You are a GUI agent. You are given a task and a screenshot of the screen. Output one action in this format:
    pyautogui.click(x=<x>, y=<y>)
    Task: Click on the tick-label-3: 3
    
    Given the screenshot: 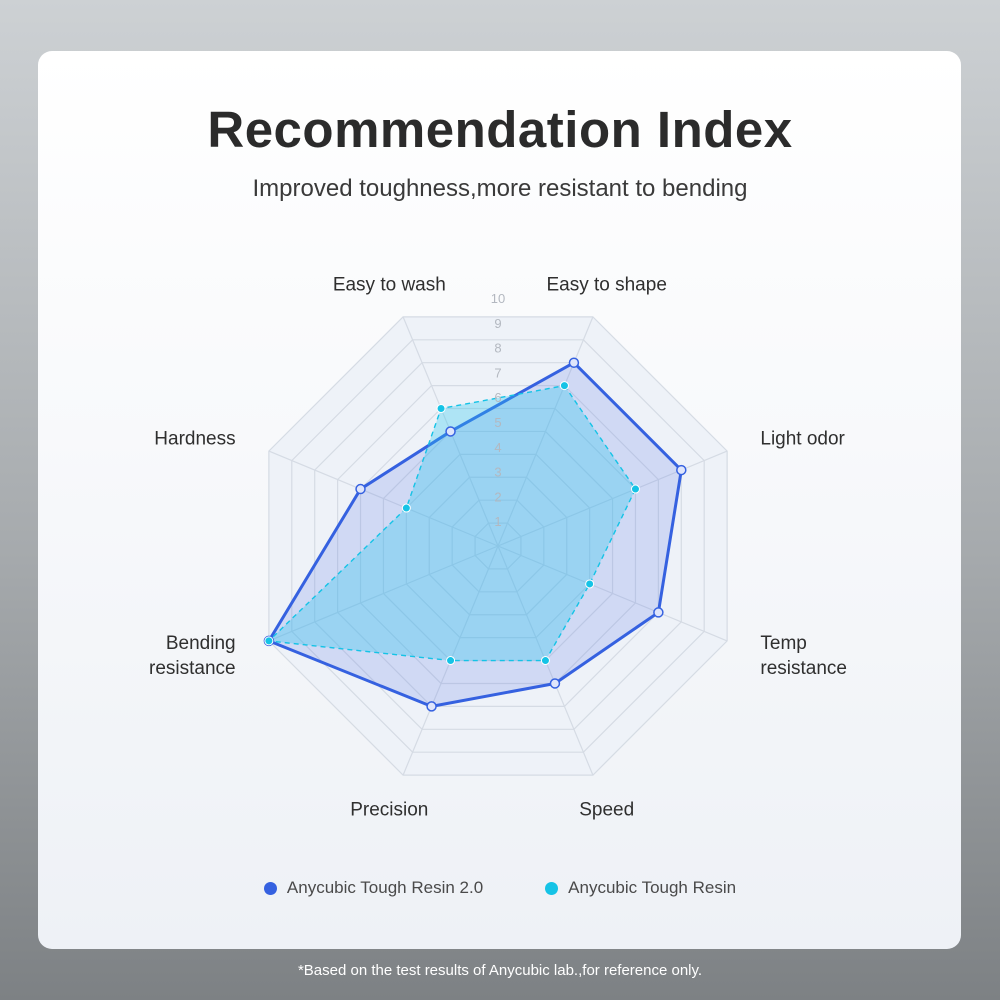 What is the action you would take?
    pyautogui.click(x=497, y=472)
    